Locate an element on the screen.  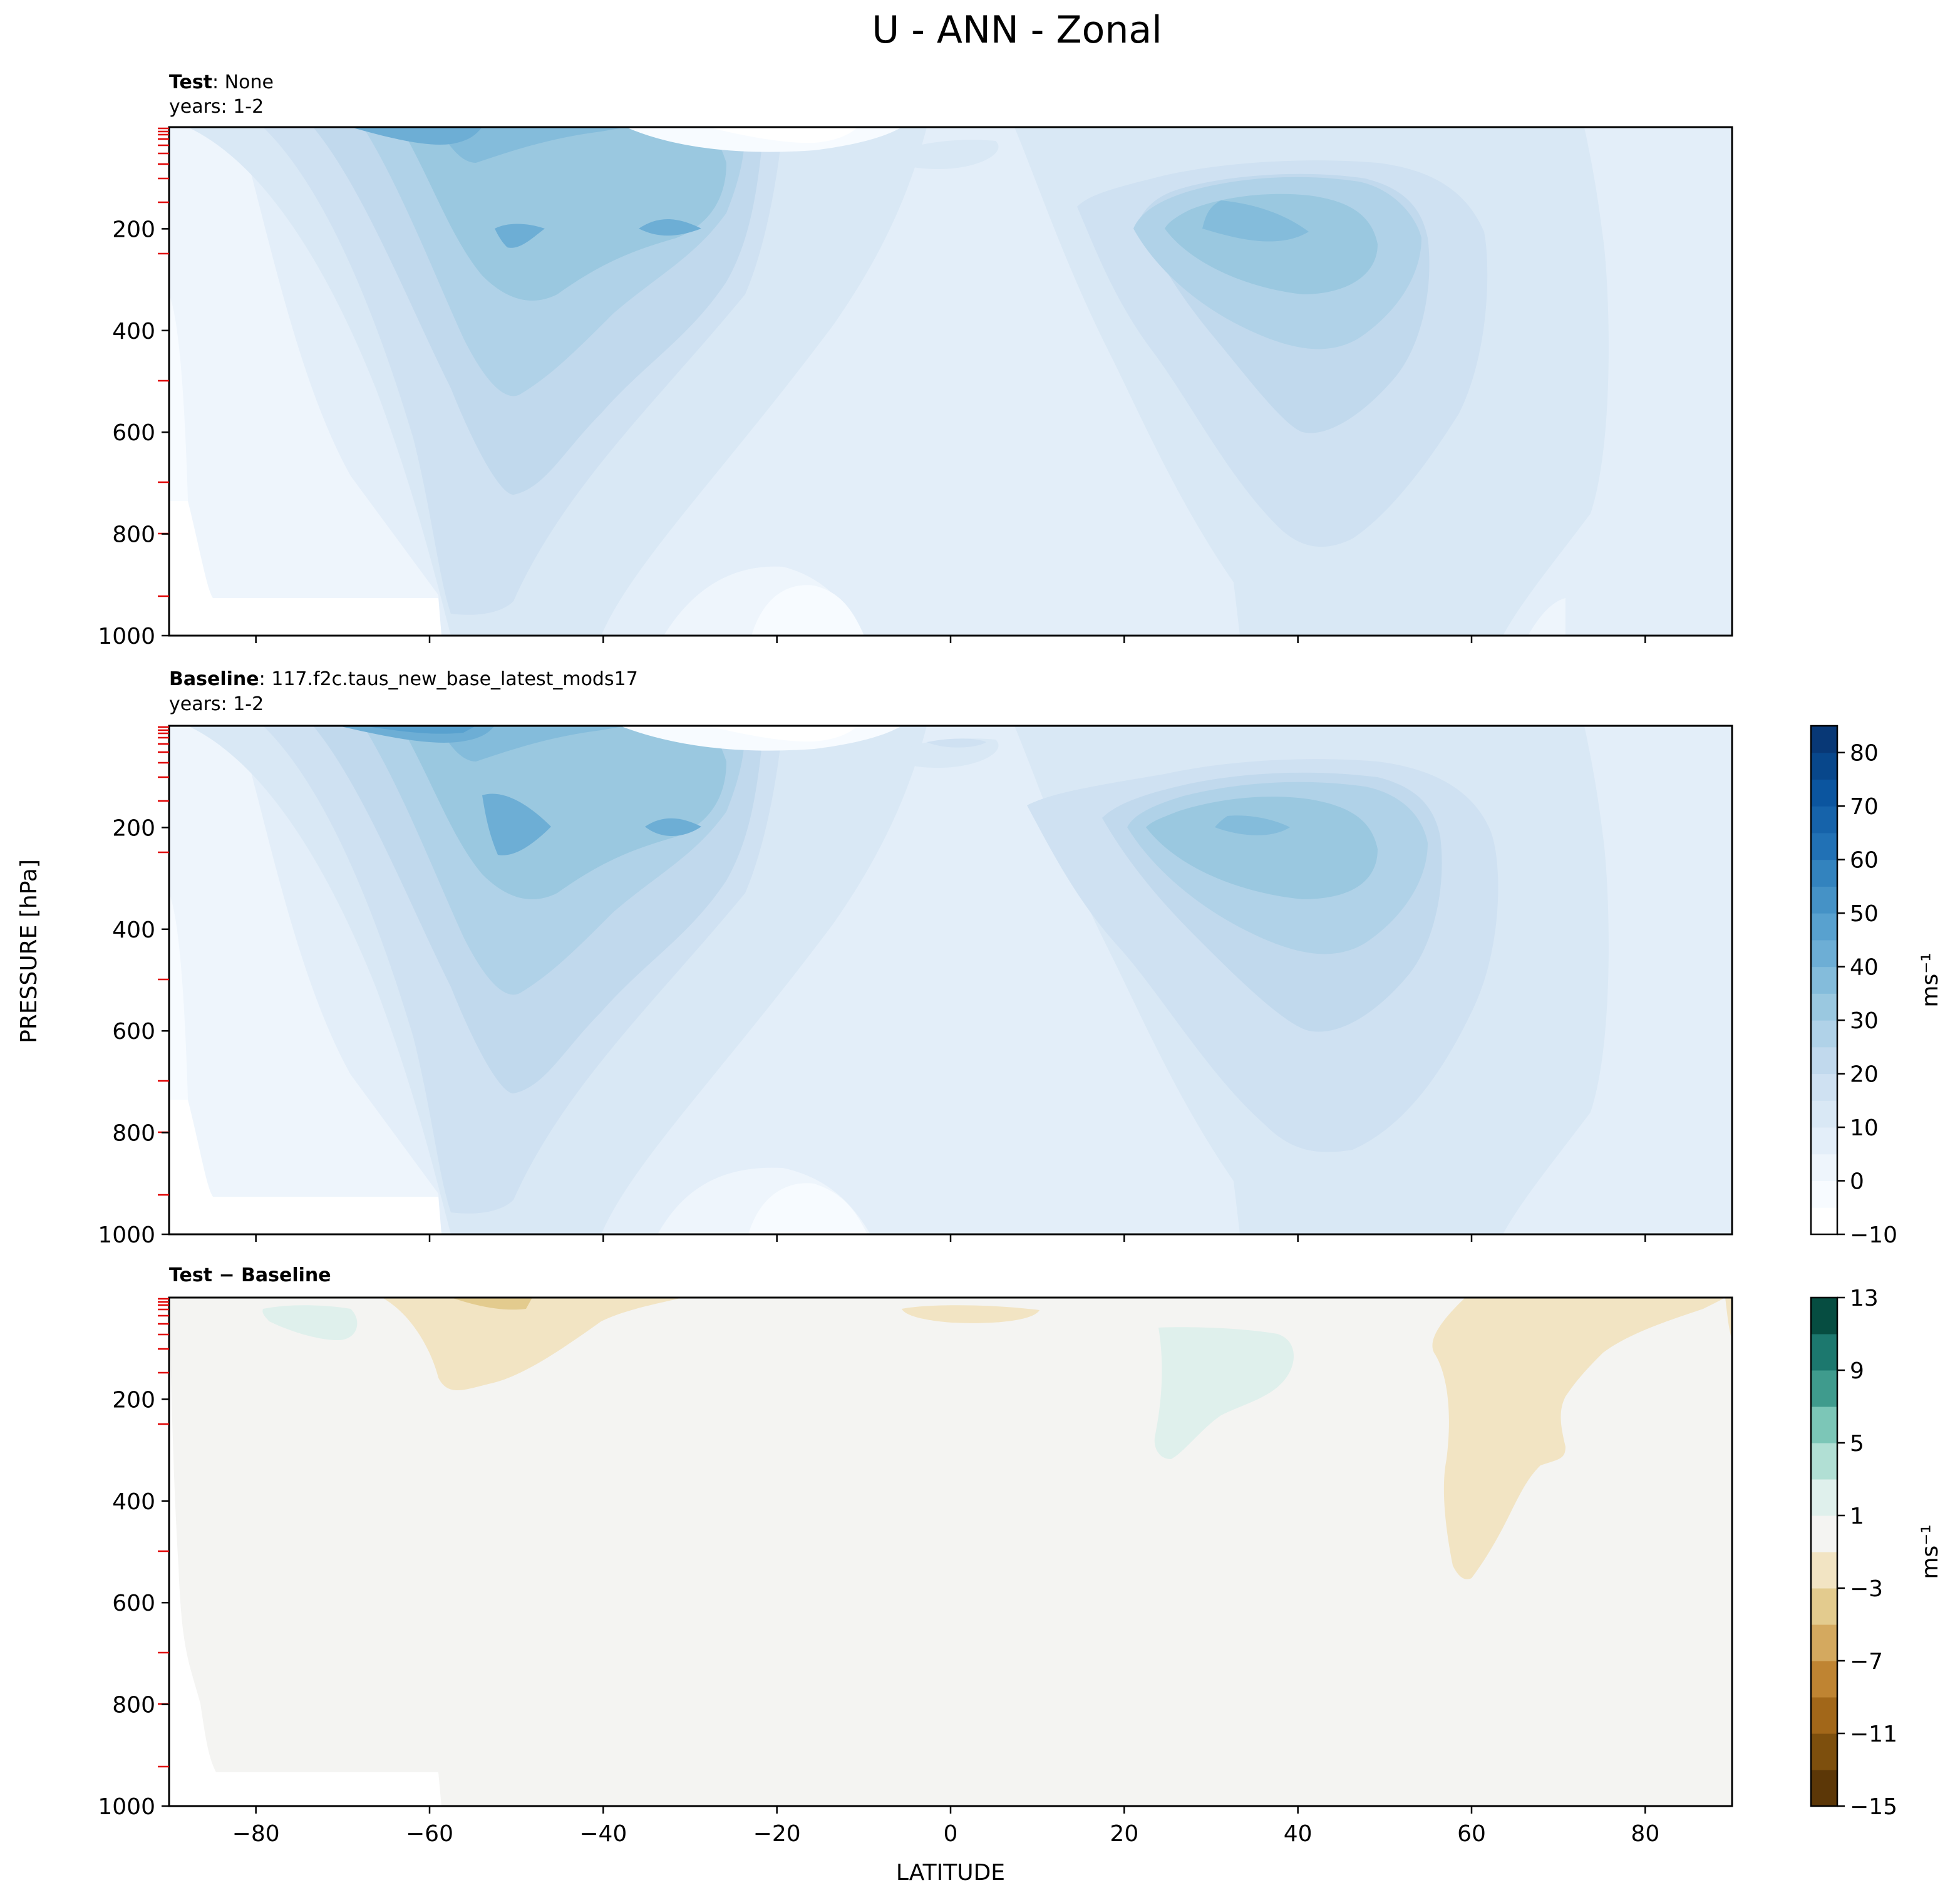
contour-neg-3-5-sh is located at coordinates (491, 1304).